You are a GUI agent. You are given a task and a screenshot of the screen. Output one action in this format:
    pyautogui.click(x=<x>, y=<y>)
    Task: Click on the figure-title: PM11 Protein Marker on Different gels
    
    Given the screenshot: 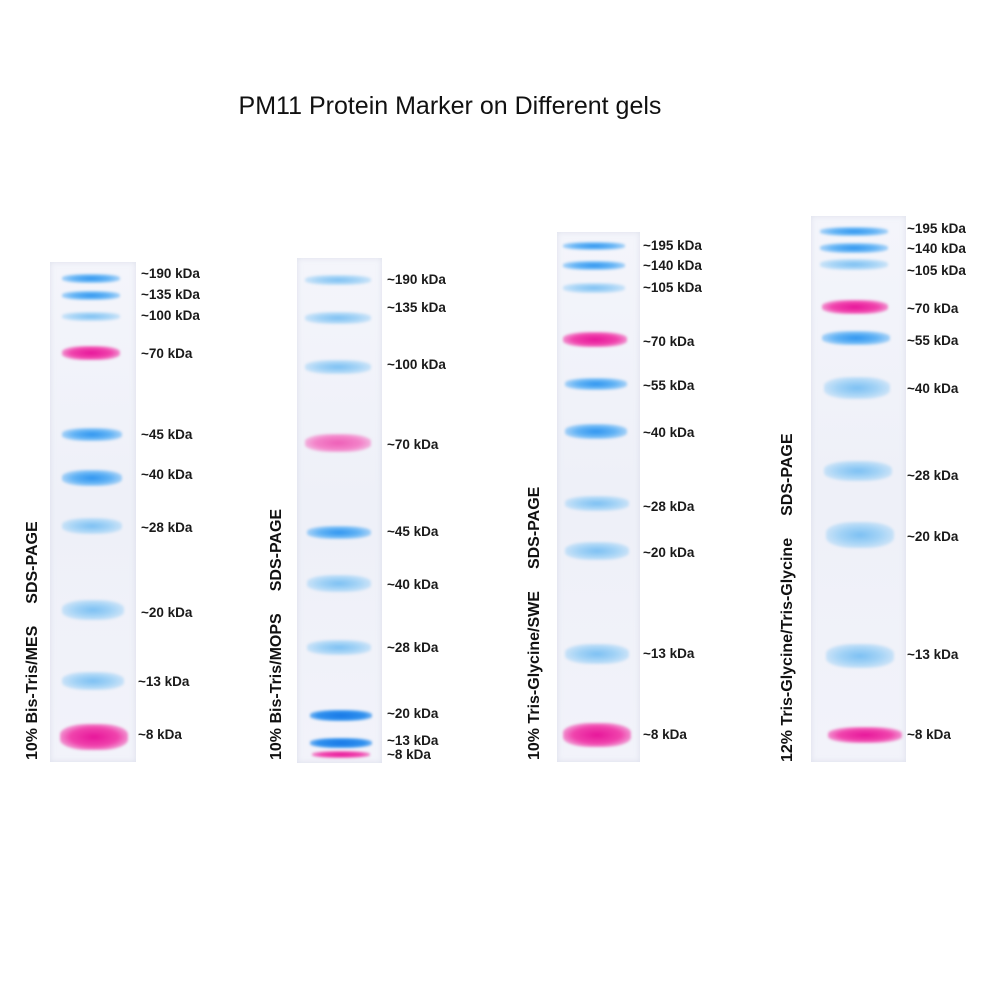 What is the action you would take?
    pyautogui.click(x=450, y=106)
    